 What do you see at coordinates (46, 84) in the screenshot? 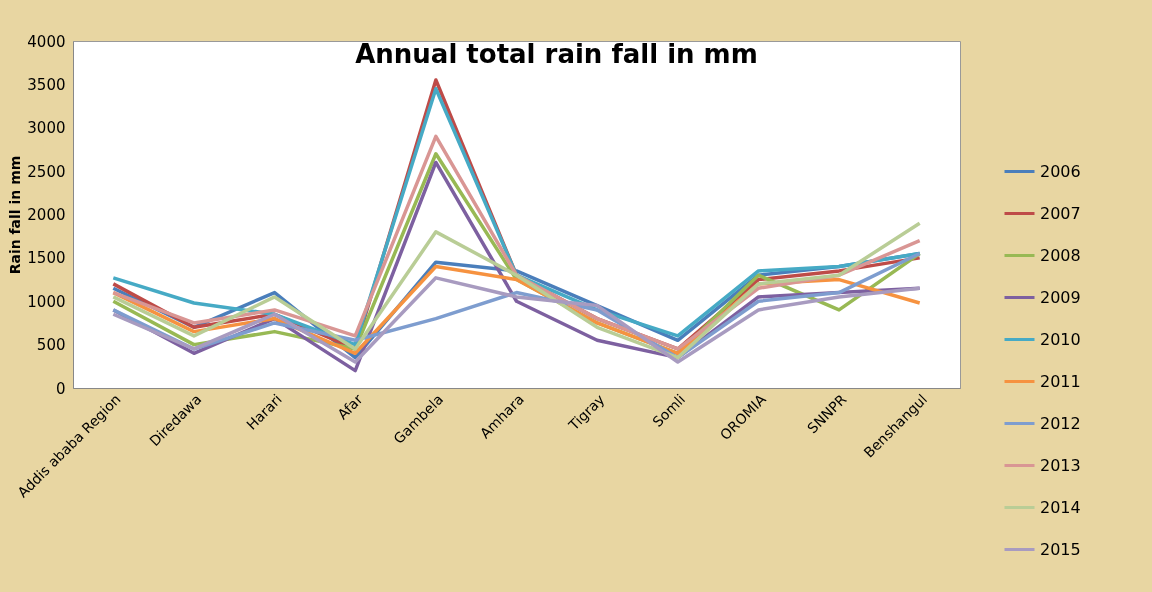
I see `y-tick-label: 3500` at bounding box center [46, 84].